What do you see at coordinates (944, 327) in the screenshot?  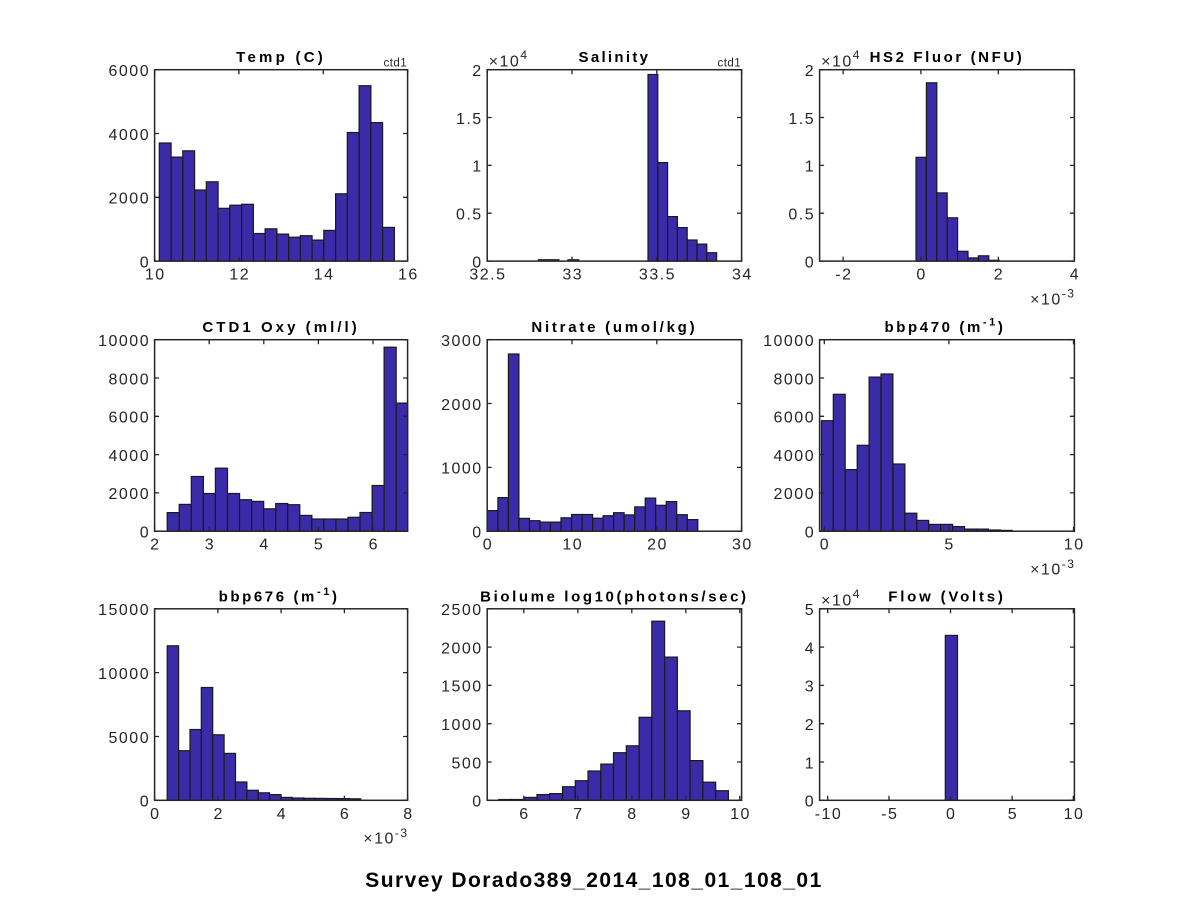 I see `svg-text: bbp470 (m-1)` at bounding box center [944, 327].